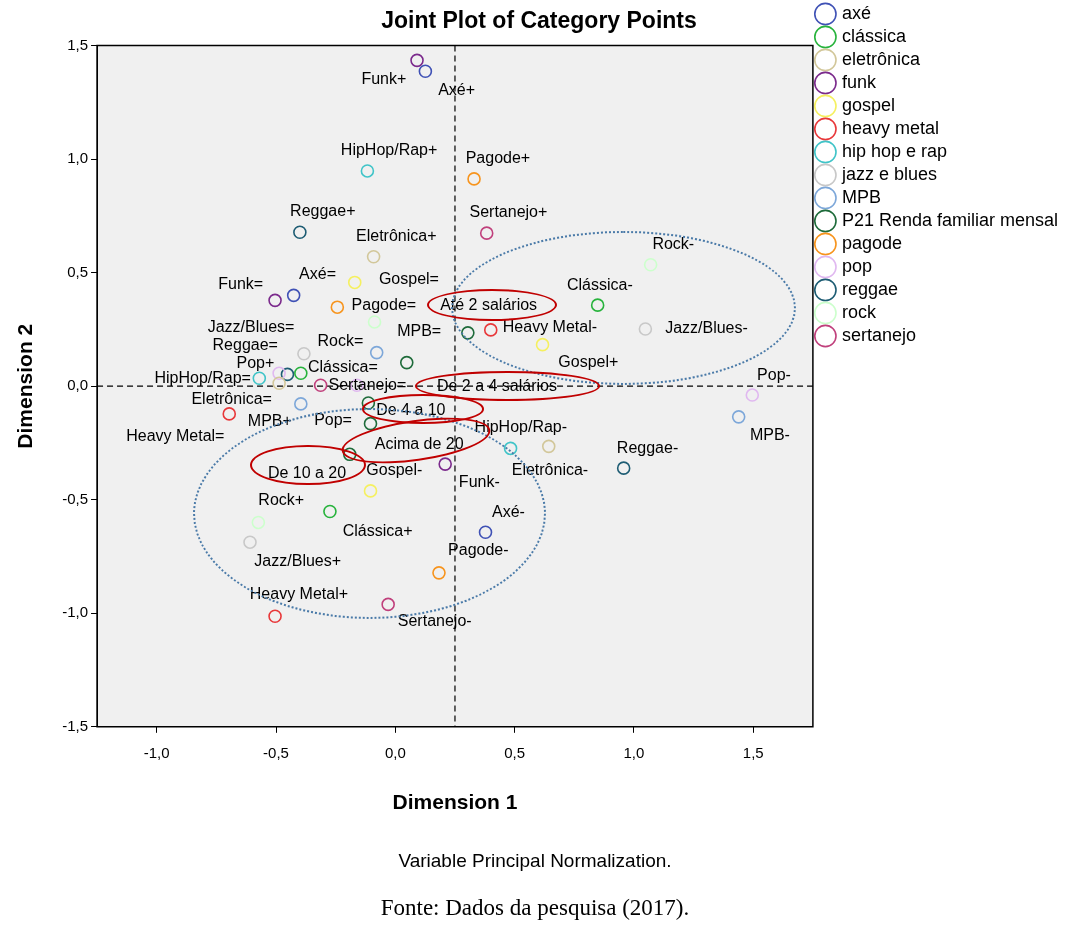 Image resolution: width=1070 pixels, height=925 pixels. I want to click on y-tick-label: -1,0, so click(75, 612).